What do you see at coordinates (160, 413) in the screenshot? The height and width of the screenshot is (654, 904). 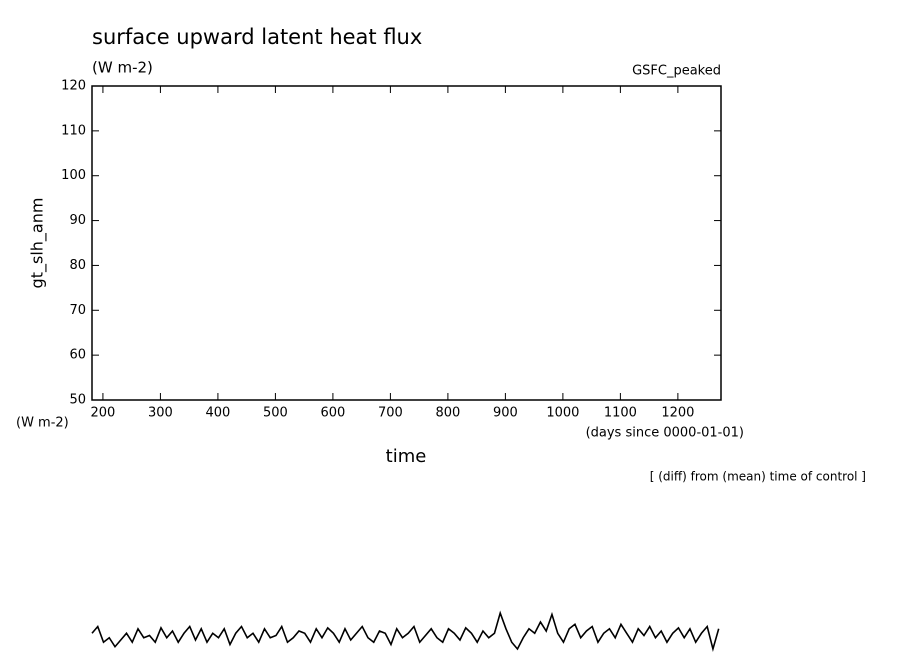 I see `x-tick-label: 300` at bounding box center [160, 413].